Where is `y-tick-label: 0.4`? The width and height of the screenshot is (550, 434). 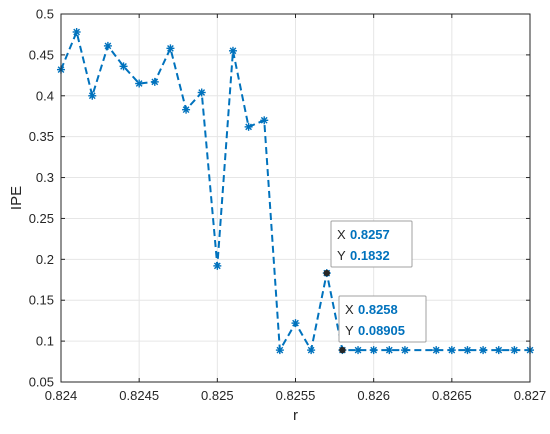
y-tick-label: 0.4 is located at coordinates (45, 95).